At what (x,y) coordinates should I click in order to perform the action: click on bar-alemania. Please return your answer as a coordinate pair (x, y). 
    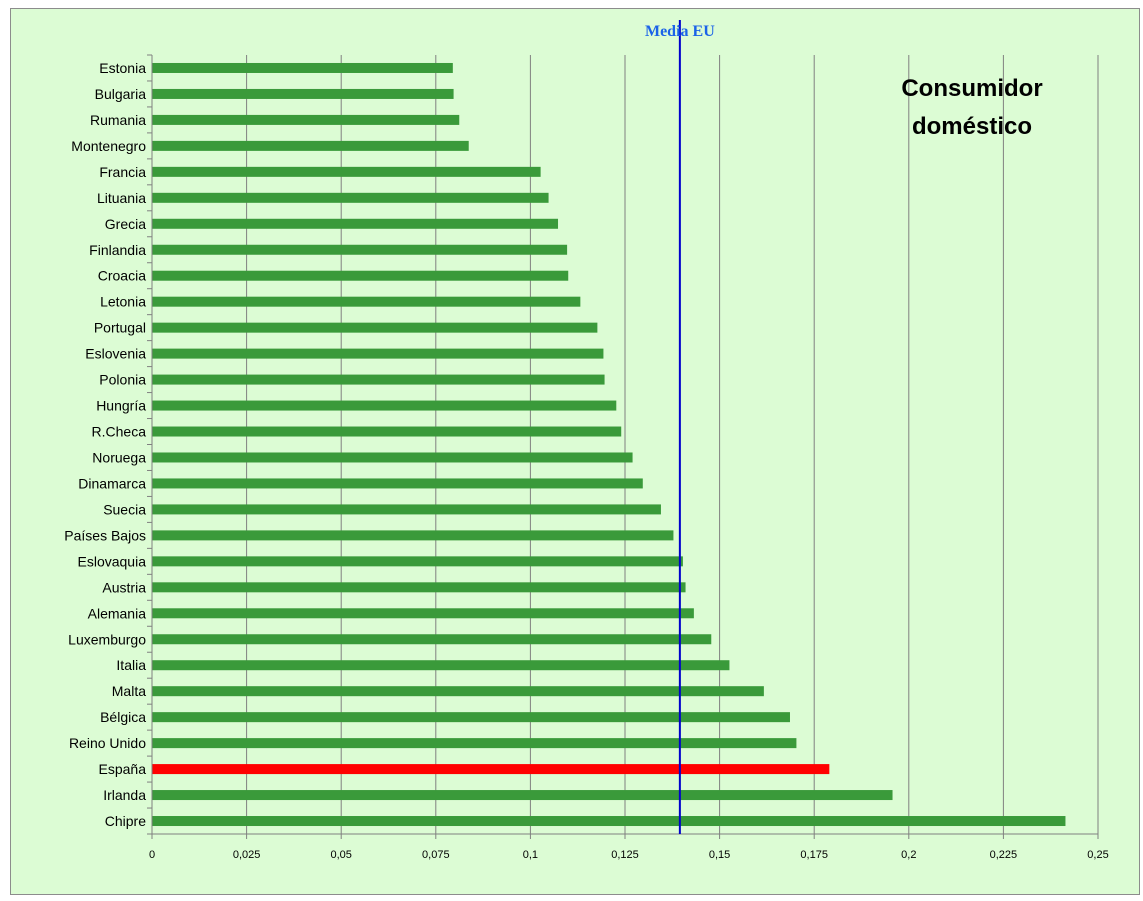
    Looking at the image, I should click on (423, 613).